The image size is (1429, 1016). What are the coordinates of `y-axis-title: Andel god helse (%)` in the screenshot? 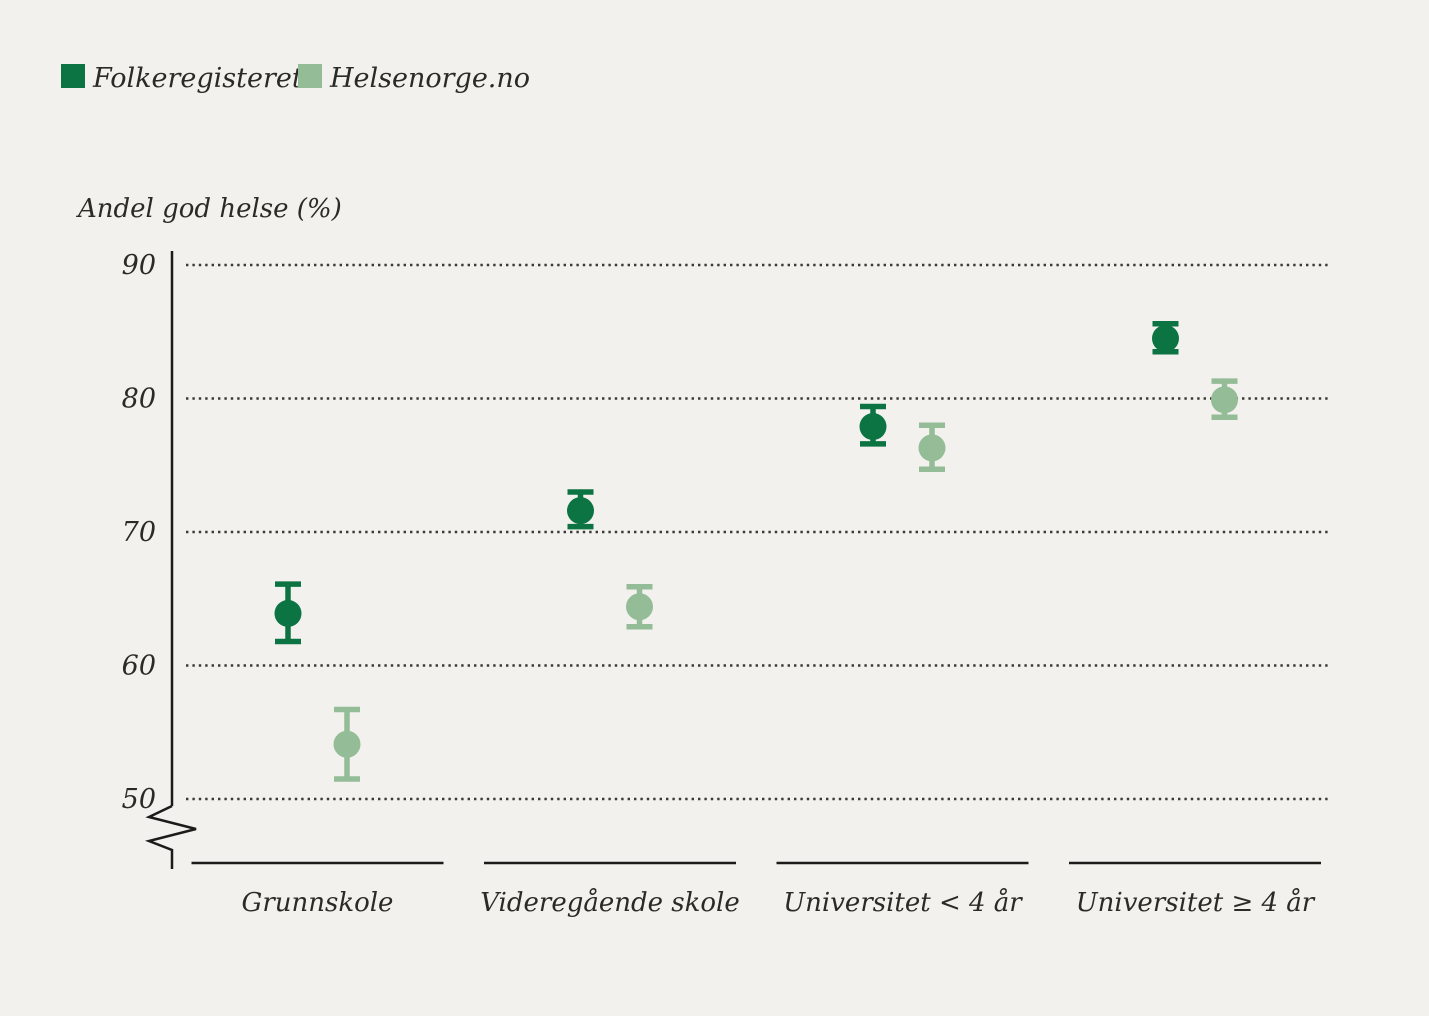 It's located at (209, 209).